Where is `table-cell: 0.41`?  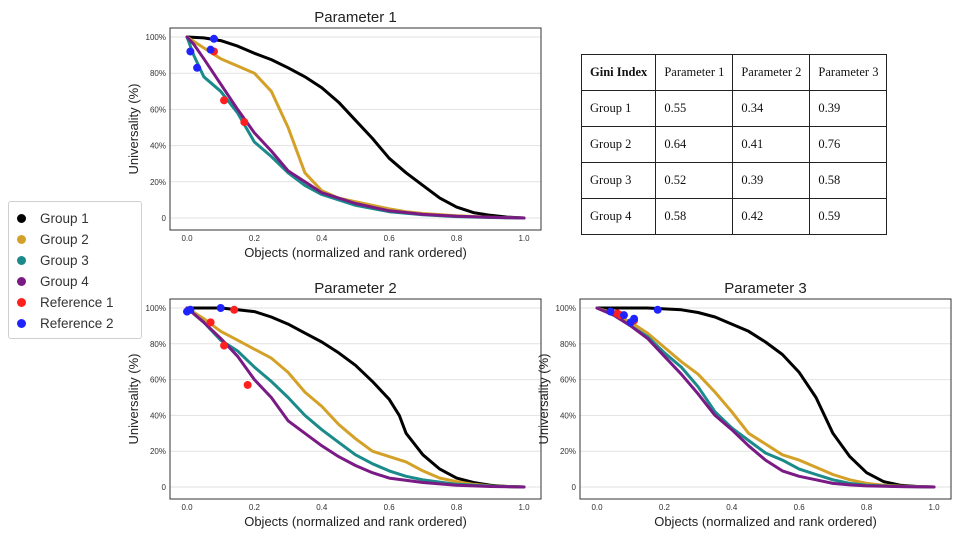 table-cell: 0.41 is located at coordinates (771, 144).